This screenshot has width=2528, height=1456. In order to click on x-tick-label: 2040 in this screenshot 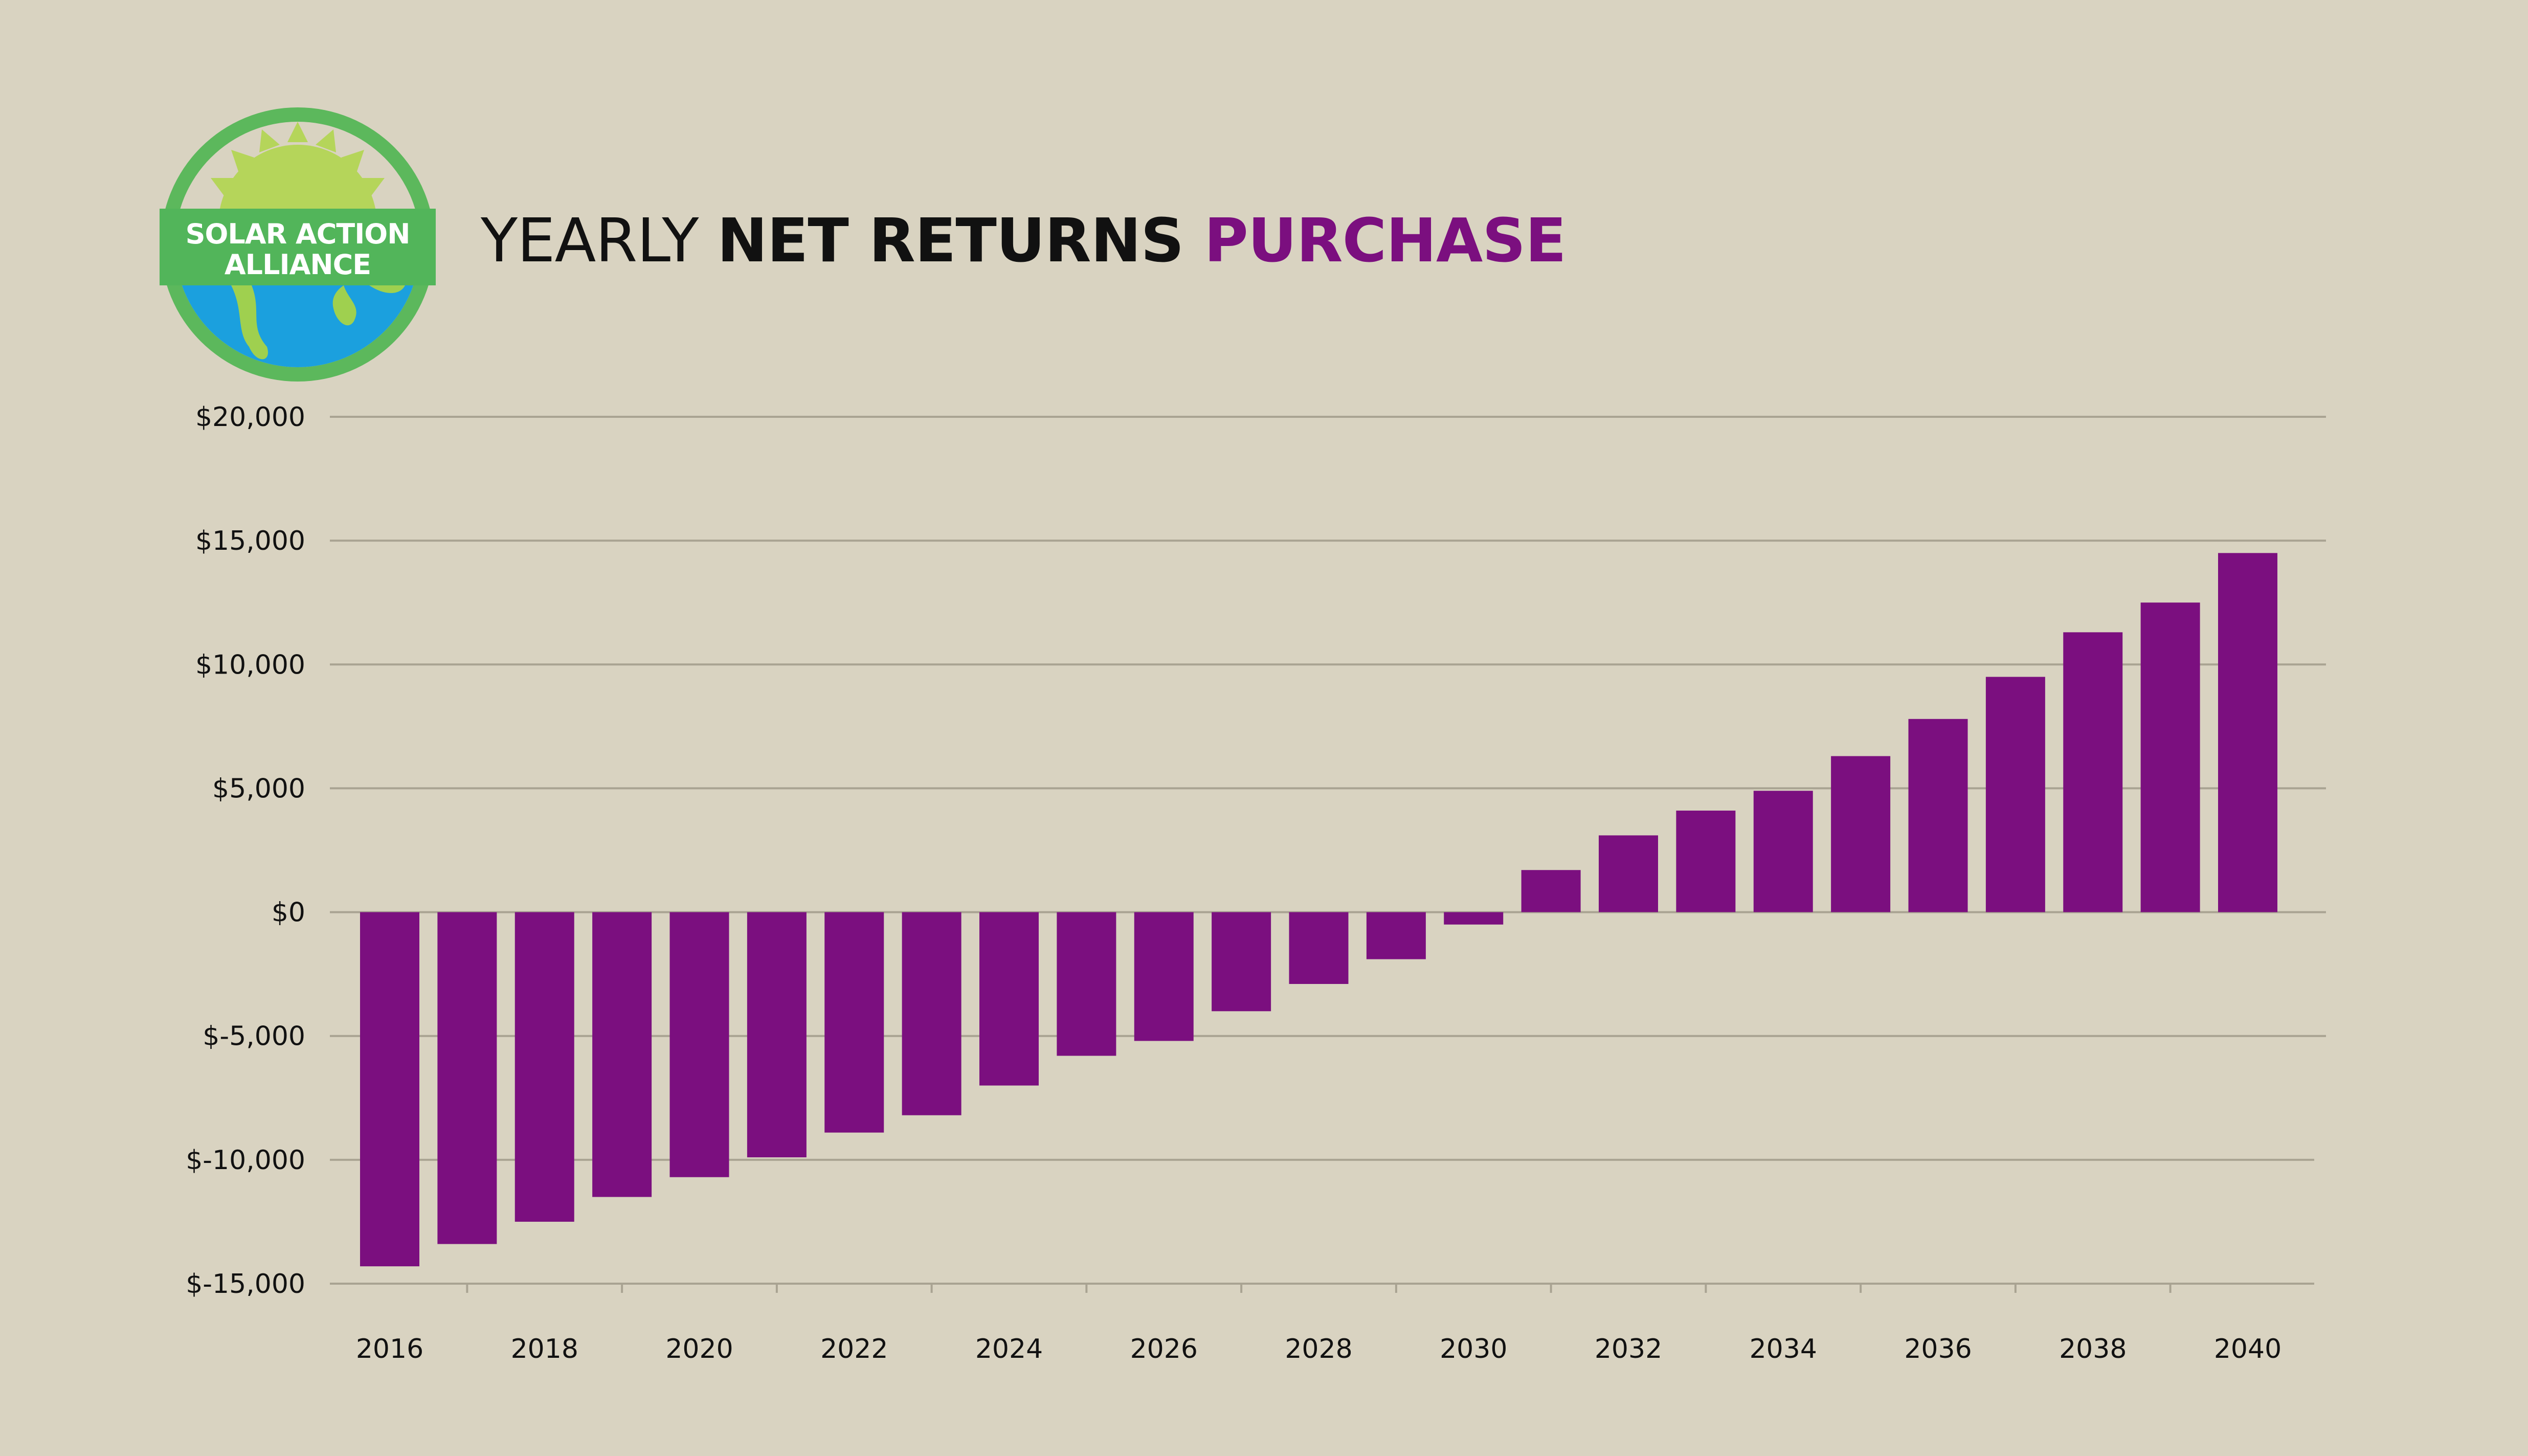, I will do `click(2247, 1349)`.